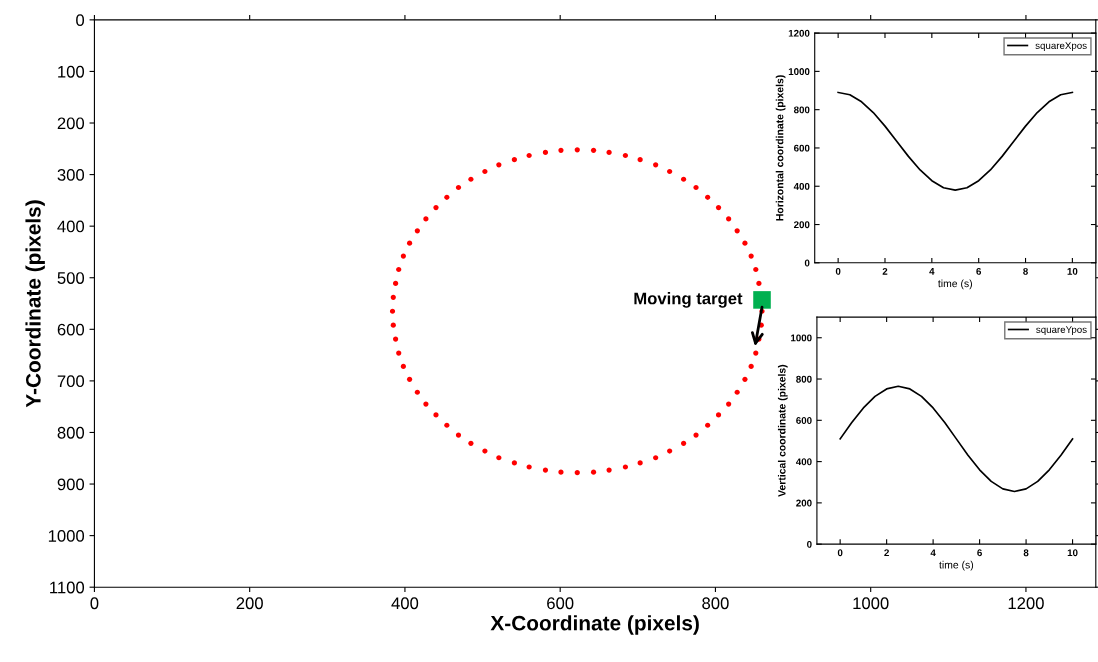 Image resolution: width=1098 pixels, height=662 pixels. I want to click on x-tick-label: 600, so click(560, 603).